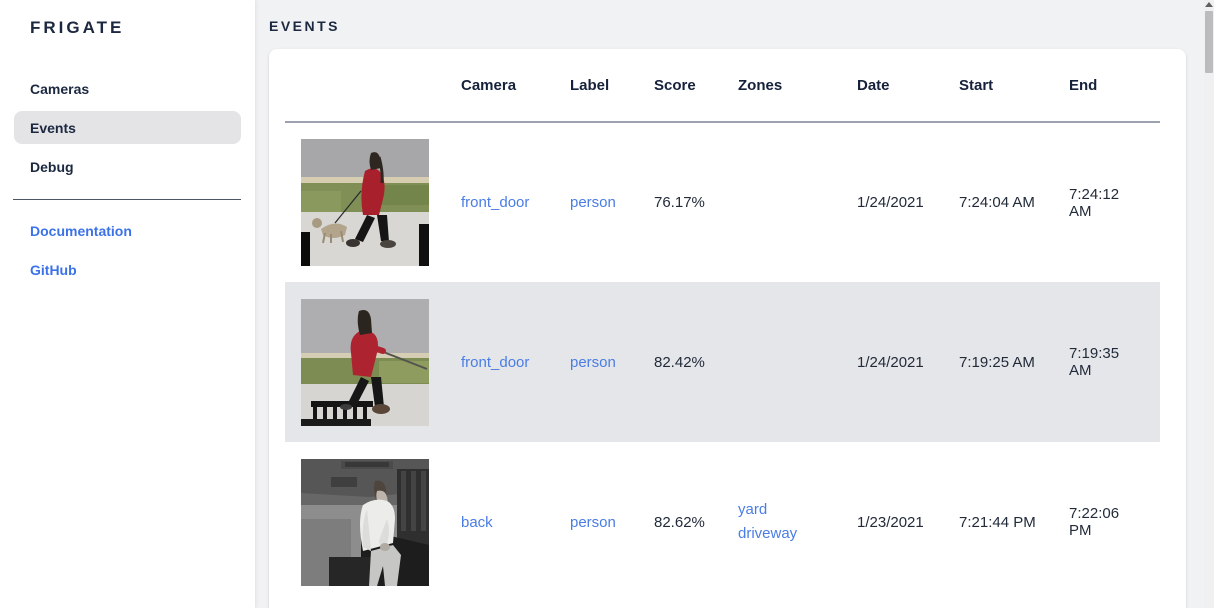  I want to click on scrollbar-thumb, so click(1209, 42).